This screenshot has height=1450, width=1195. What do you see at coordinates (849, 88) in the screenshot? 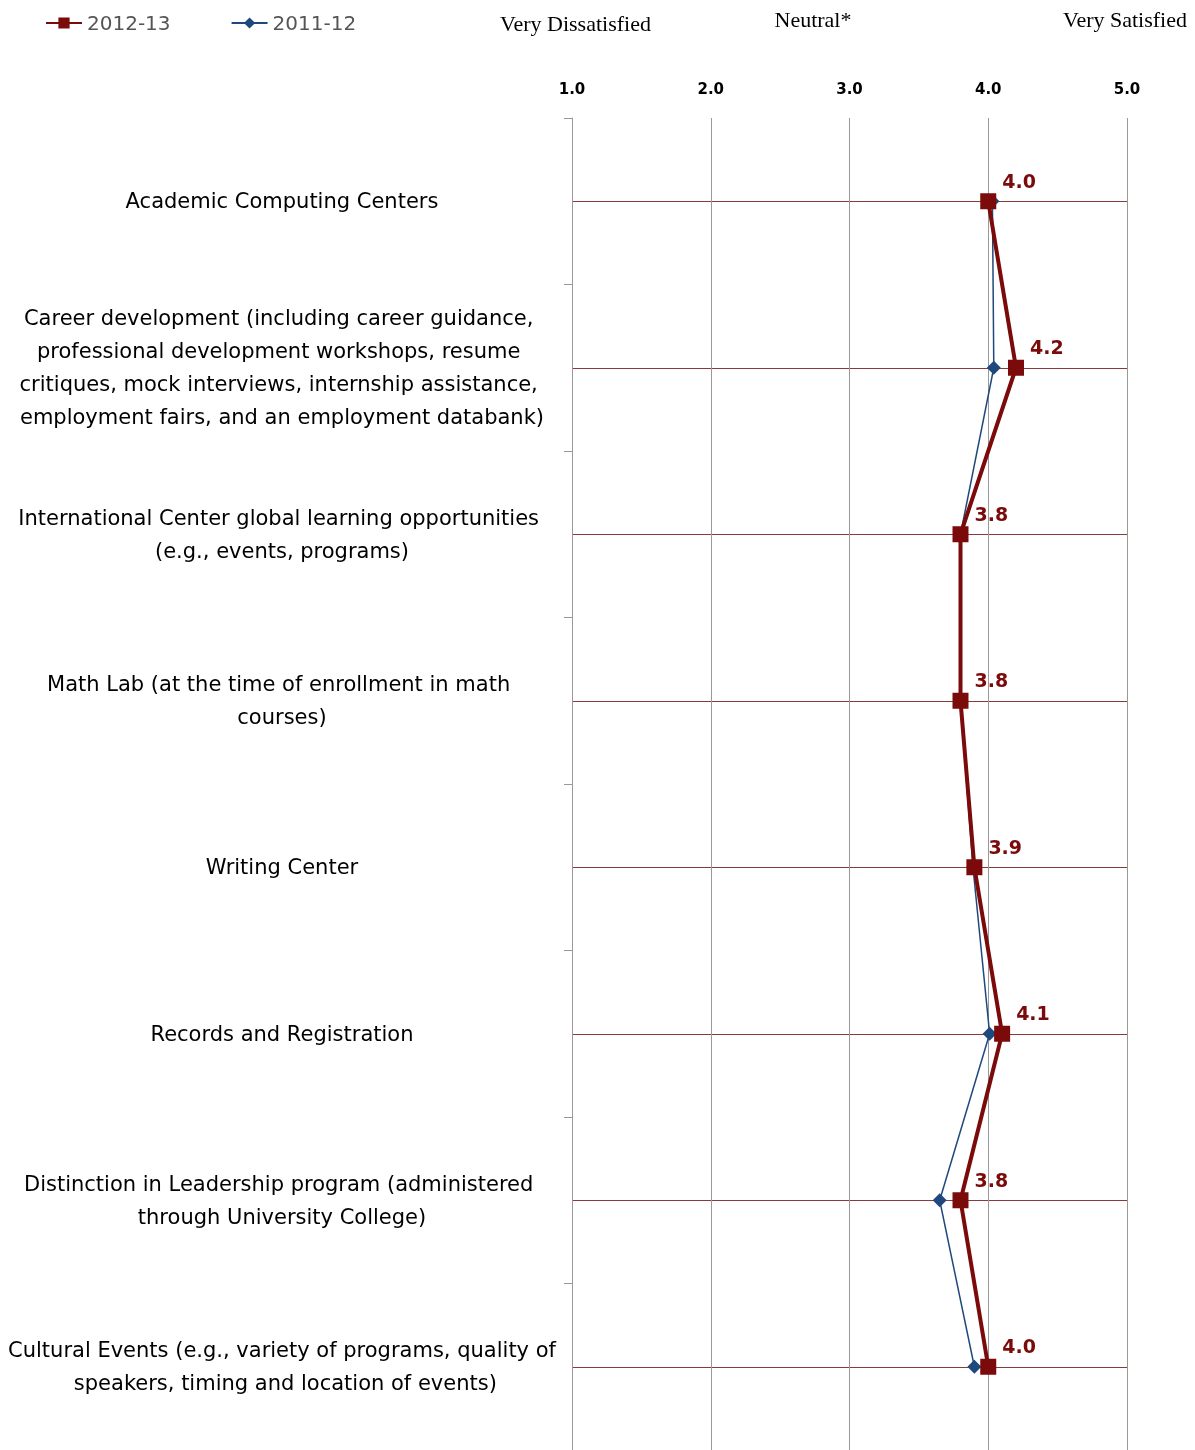
I see `x-tick-label: 3.0` at bounding box center [849, 88].